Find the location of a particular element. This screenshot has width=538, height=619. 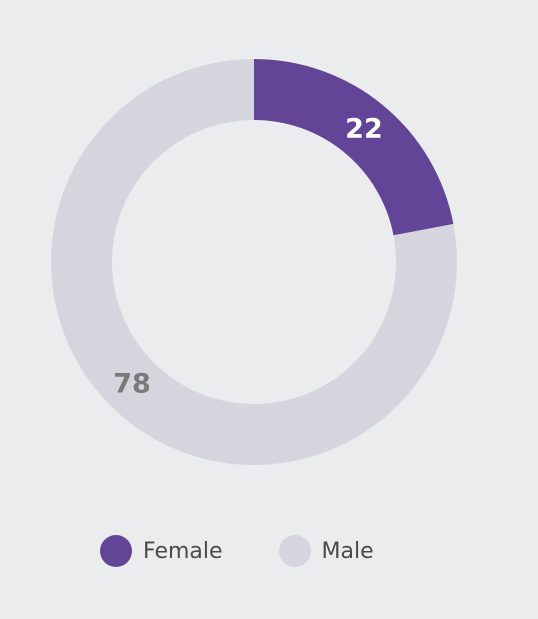

legend-swatch-female is located at coordinates (116, 551).